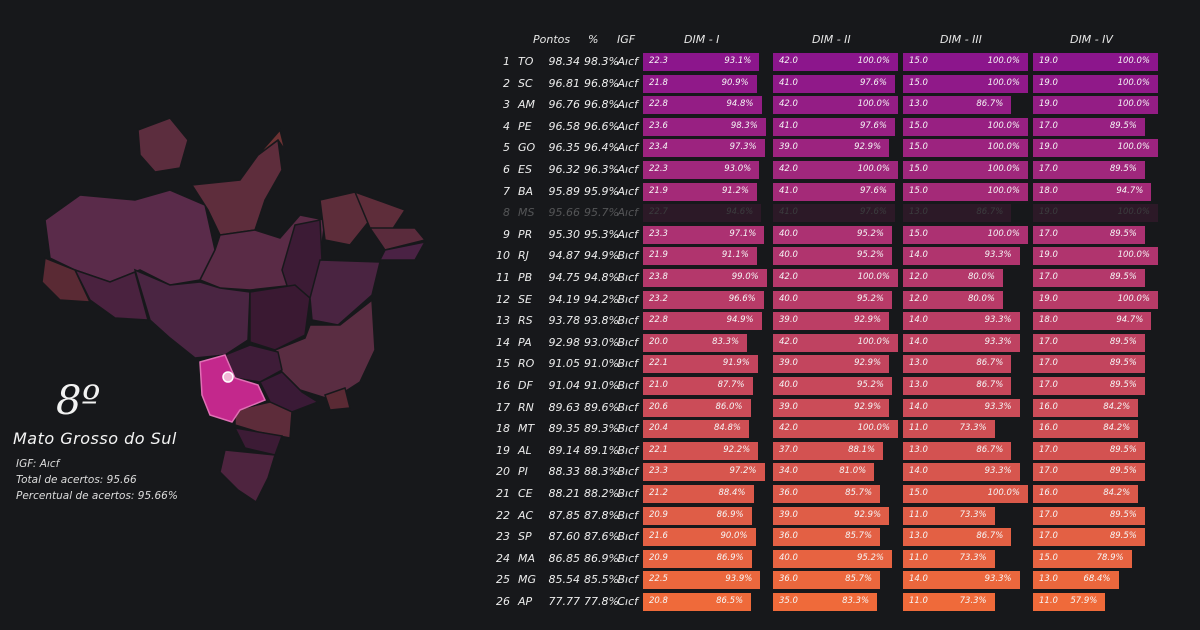  Describe the element at coordinates (525, 601) in the screenshot. I see `uf-cell: AP` at that location.